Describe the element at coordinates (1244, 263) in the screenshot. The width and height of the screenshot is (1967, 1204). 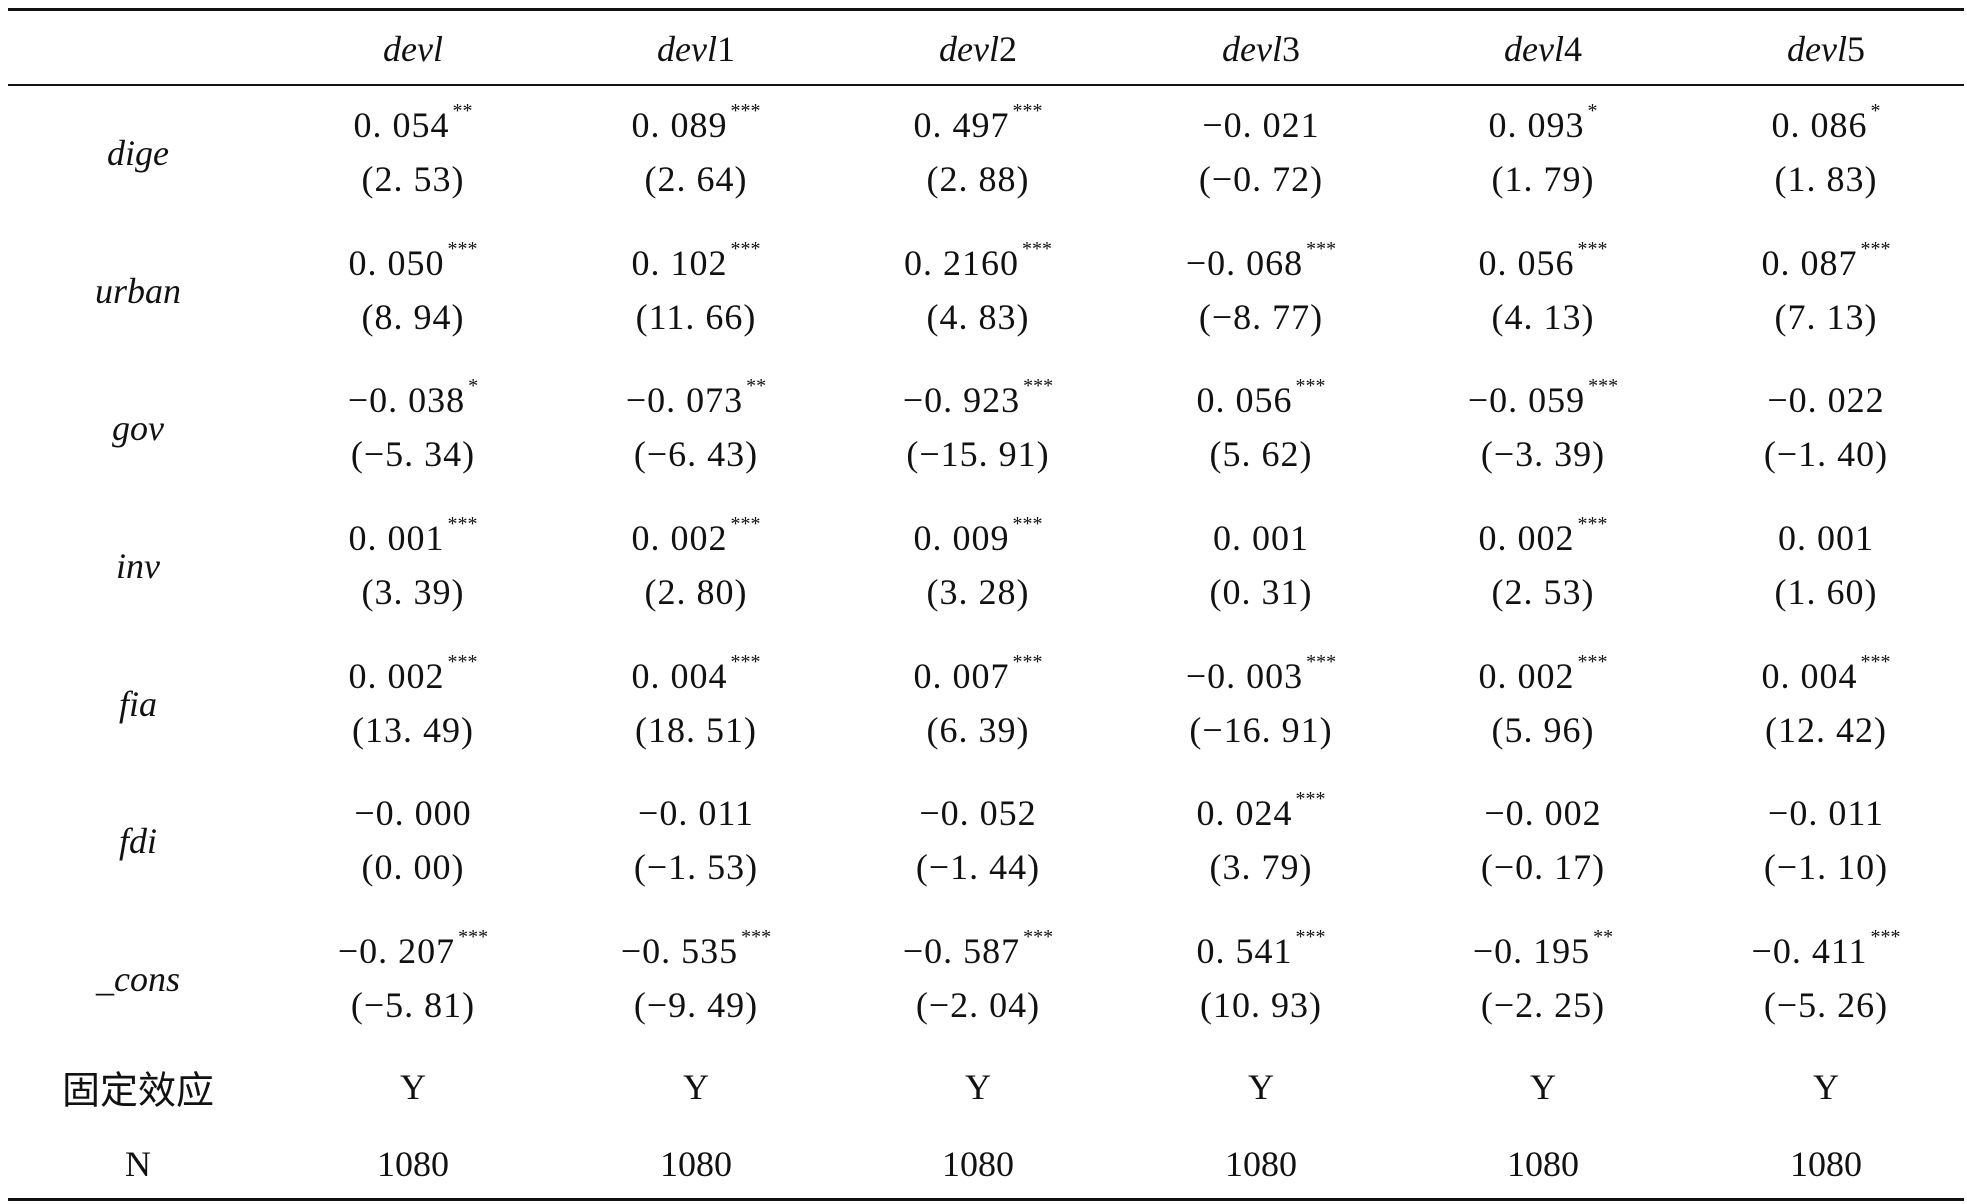
I see `coefficient-value: −0. 068` at that location.